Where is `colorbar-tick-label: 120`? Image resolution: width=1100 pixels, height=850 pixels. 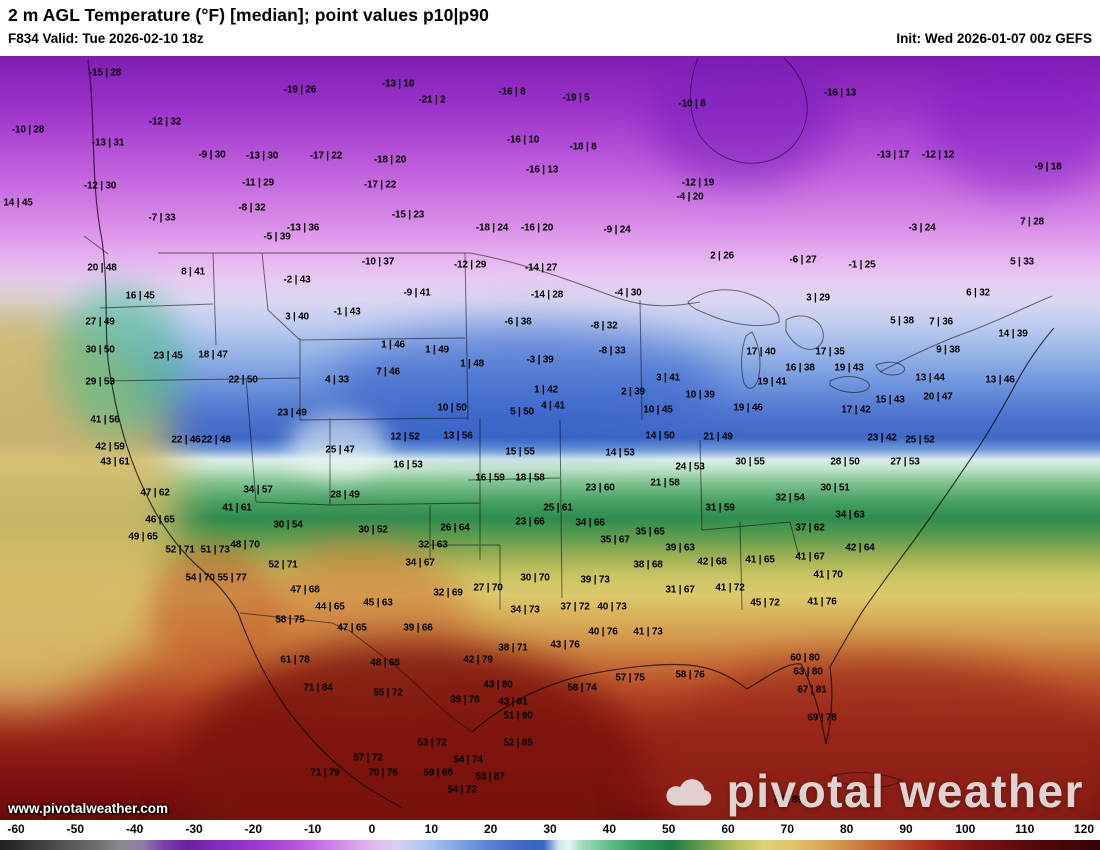 colorbar-tick-label: 120 is located at coordinates (1084, 829).